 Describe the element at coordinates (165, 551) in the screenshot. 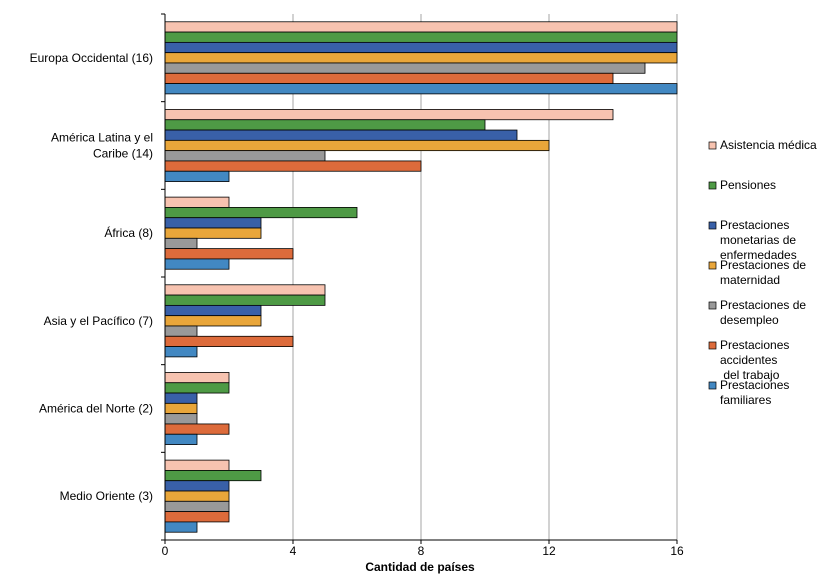

I see `x-tick-label: 0` at that location.